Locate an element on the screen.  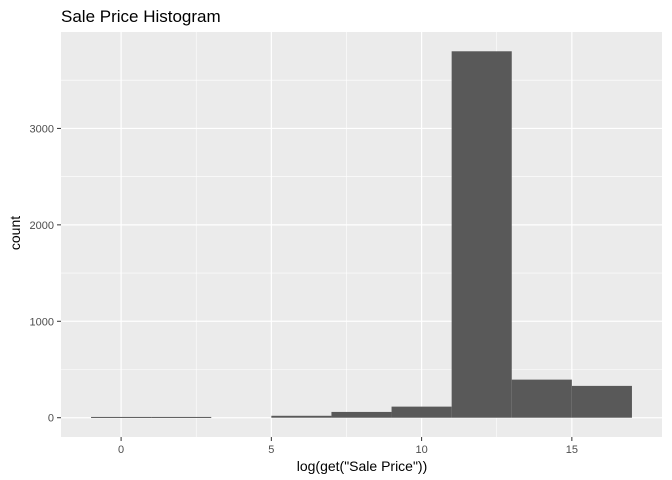
y-axis-ticks: 0 1000 2000 3000 is located at coordinates (45, 274).